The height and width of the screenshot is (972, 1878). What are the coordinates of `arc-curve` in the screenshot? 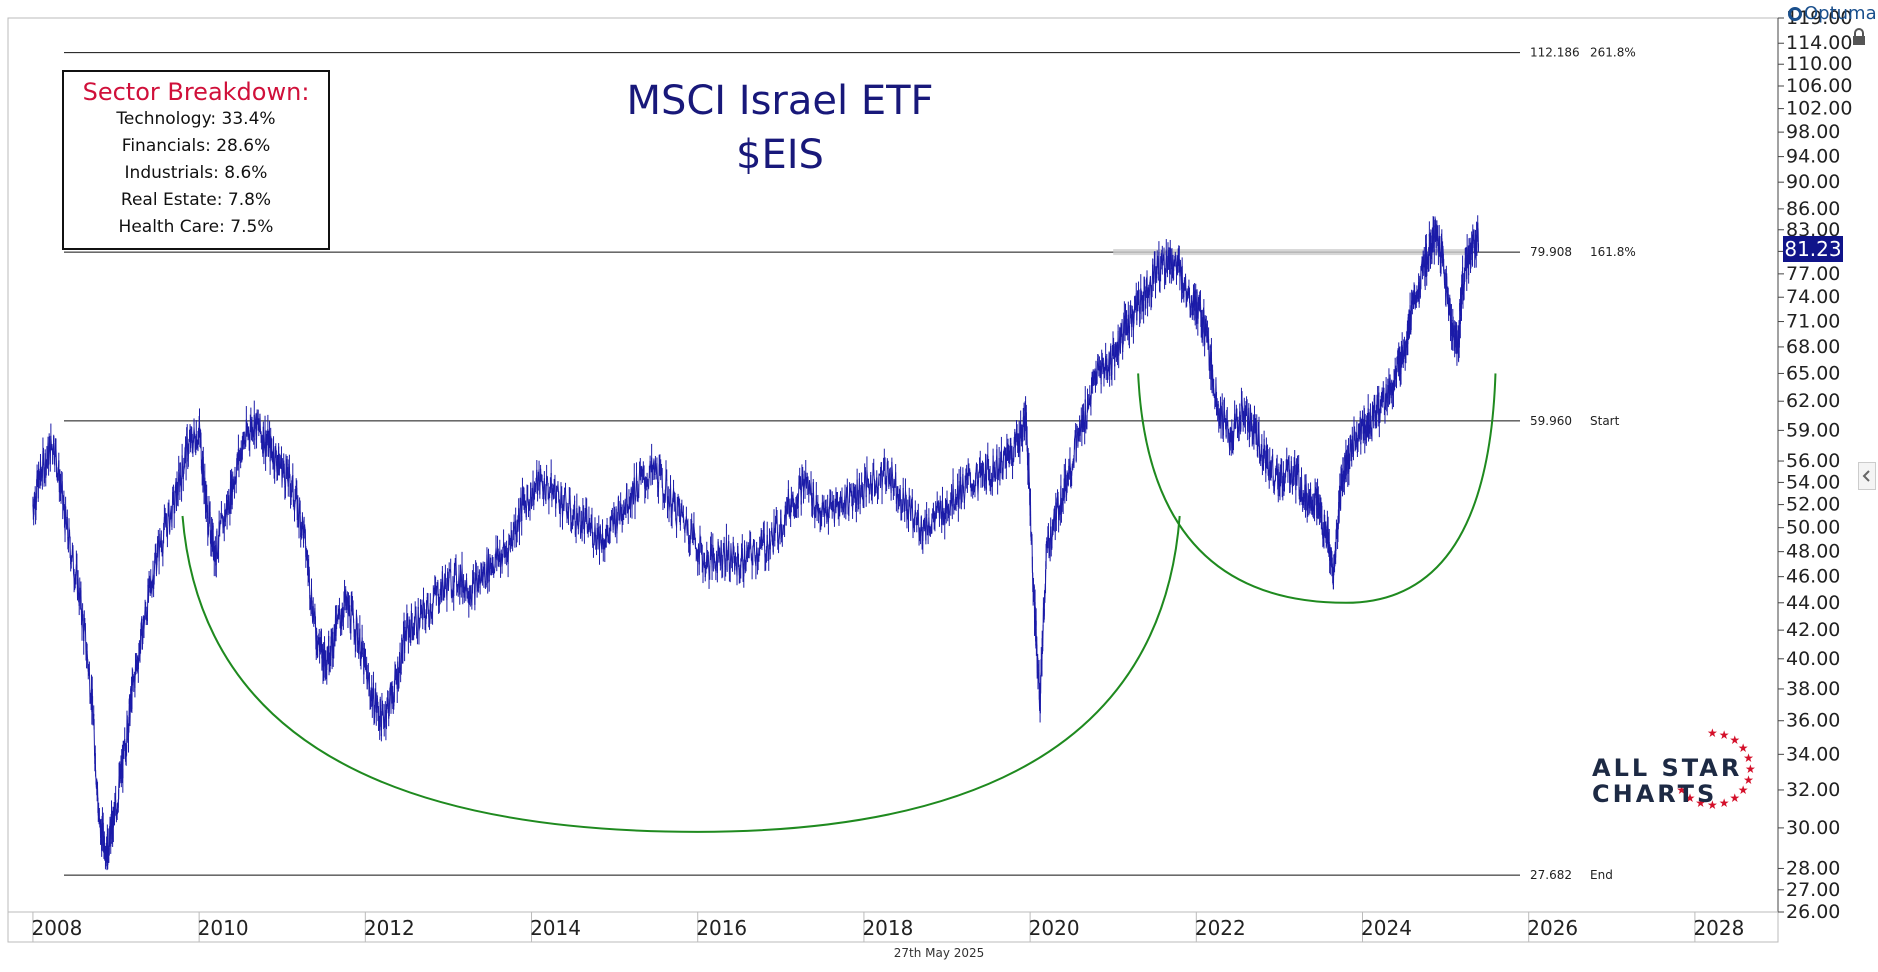 It's located at (1317, 488).